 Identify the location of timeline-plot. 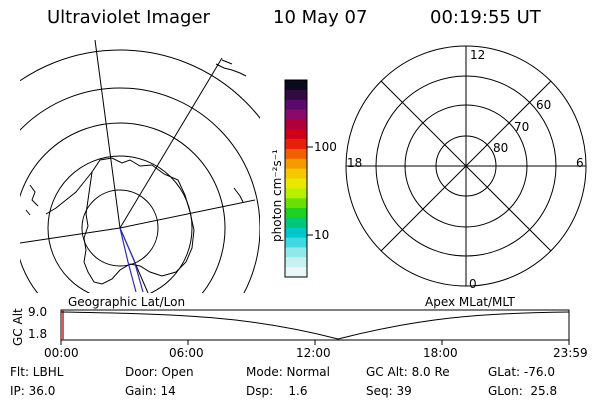
(315, 327).